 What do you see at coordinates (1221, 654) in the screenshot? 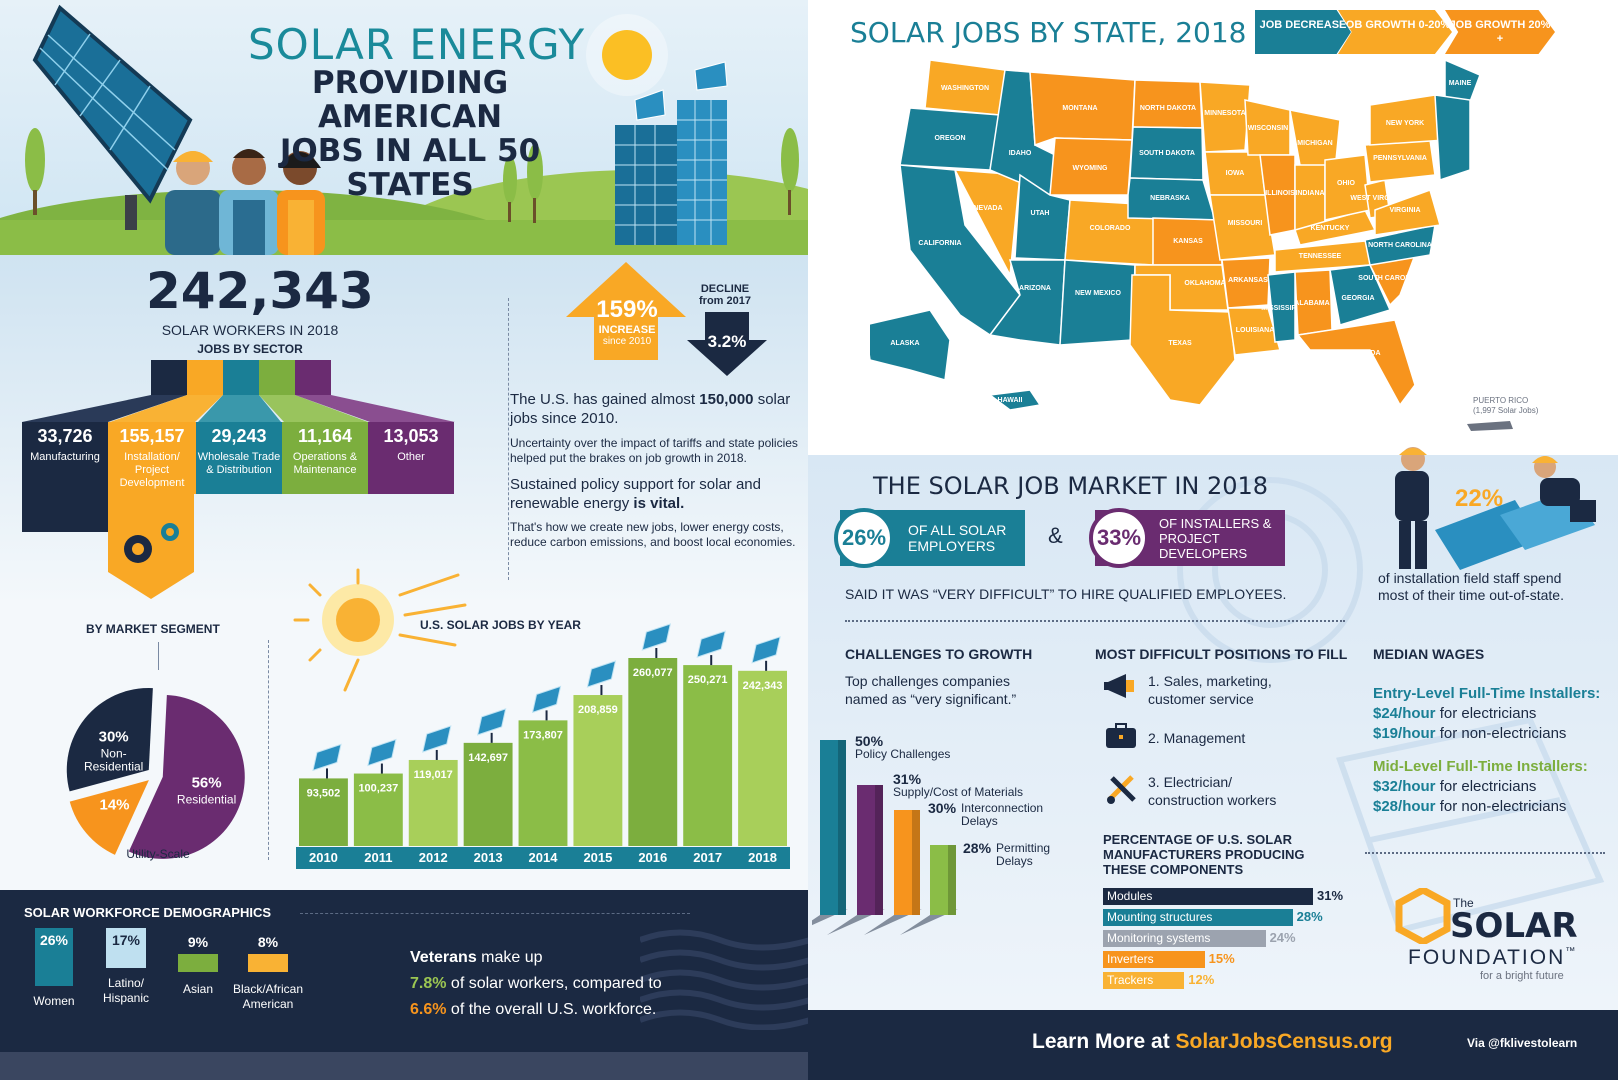
I see `positions-title: MOST DIFFICULT POSITIONS TO FILL` at bounding box center [1221, 654].